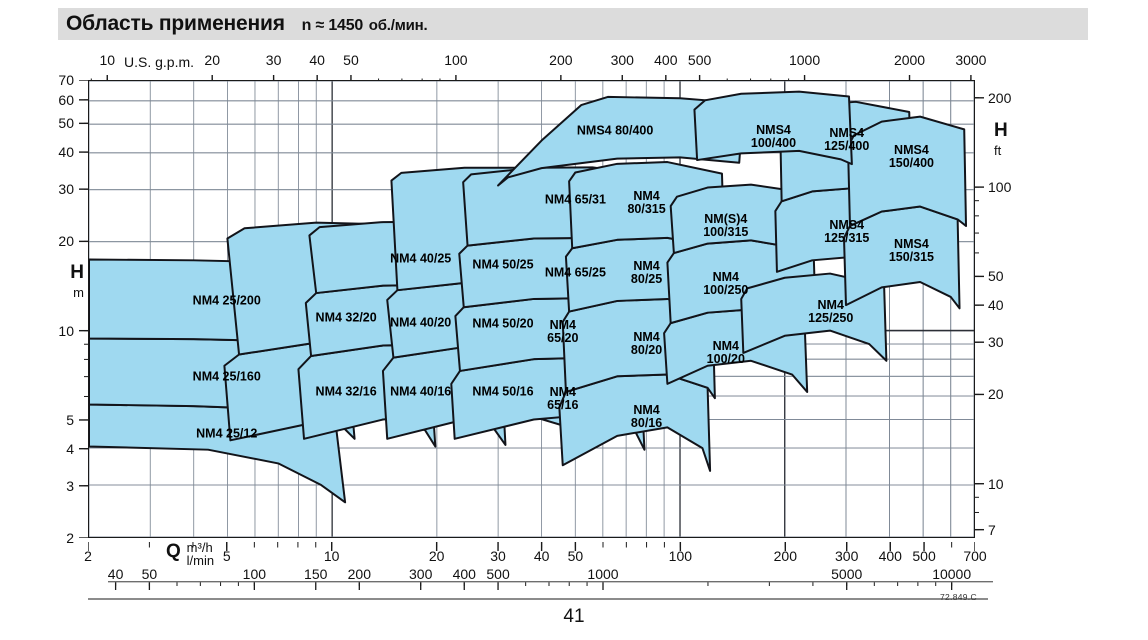 The width and height of the screenshot is (1148, 640). Describe the element at coordinates (575, 199) in the screenshot. I see `region-label: NM4 65/31` at that location.